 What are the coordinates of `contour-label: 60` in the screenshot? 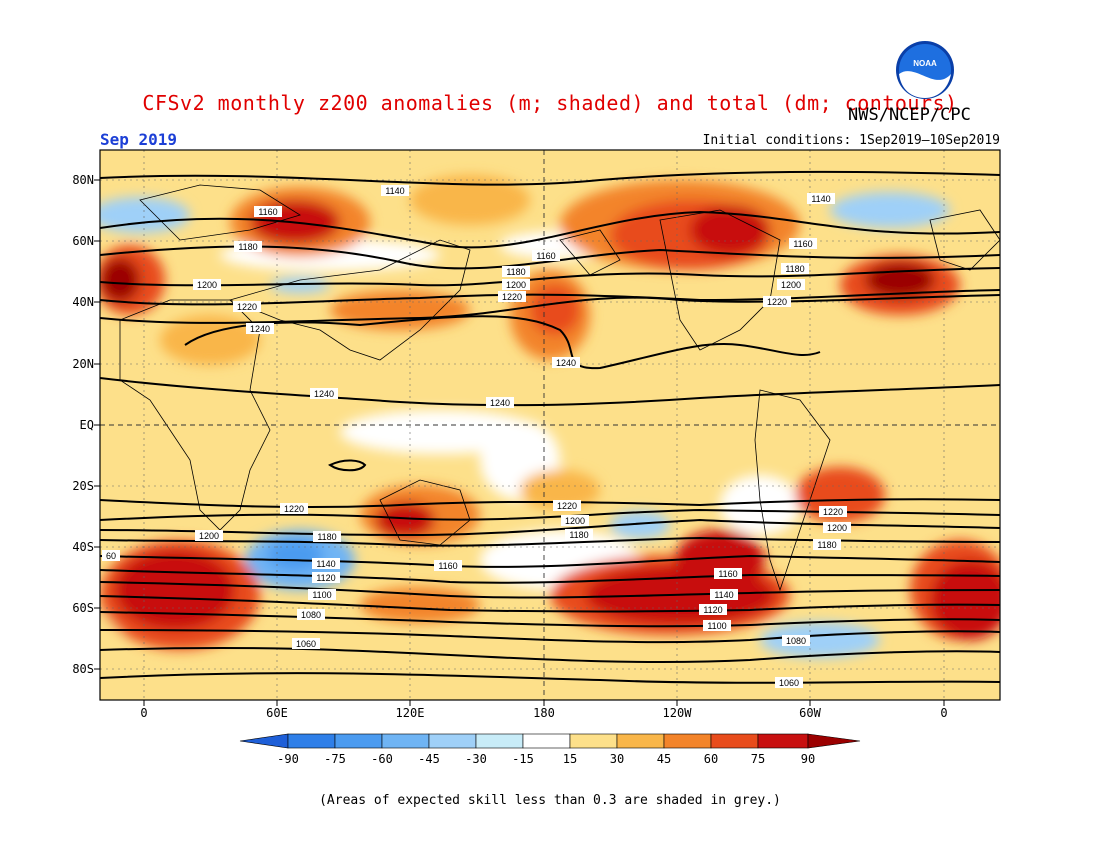 It's located at (111, 555).